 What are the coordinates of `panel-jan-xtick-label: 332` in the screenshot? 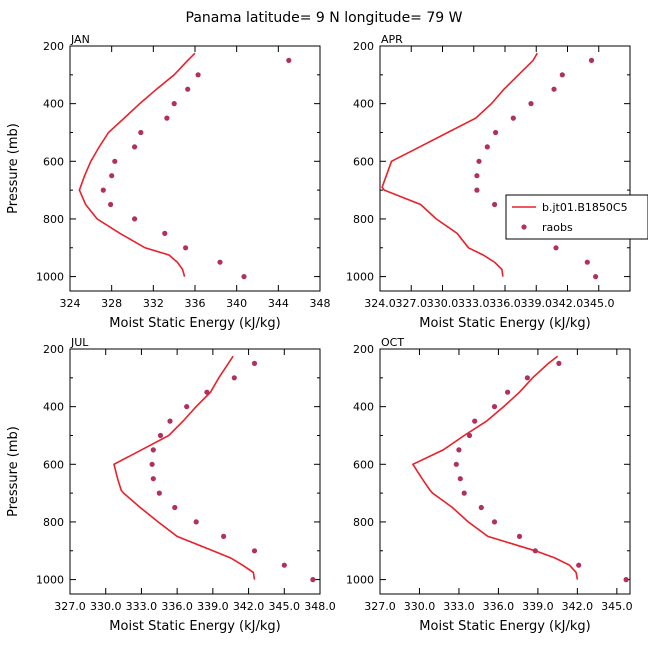 It's located at (153, 303).